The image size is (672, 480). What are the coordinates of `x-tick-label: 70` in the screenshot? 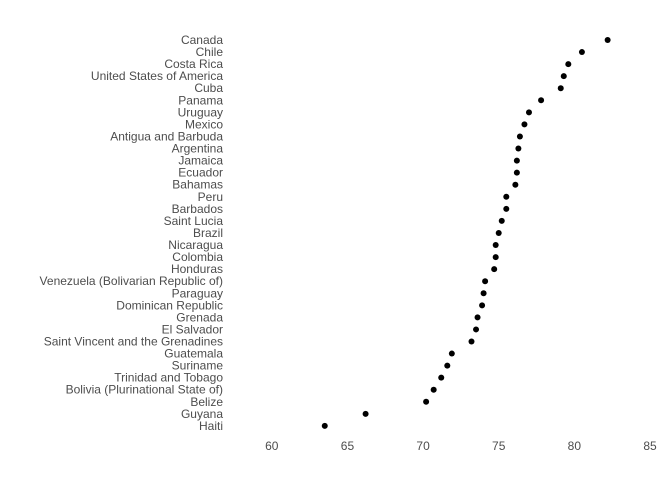 It's located at (423, 446).